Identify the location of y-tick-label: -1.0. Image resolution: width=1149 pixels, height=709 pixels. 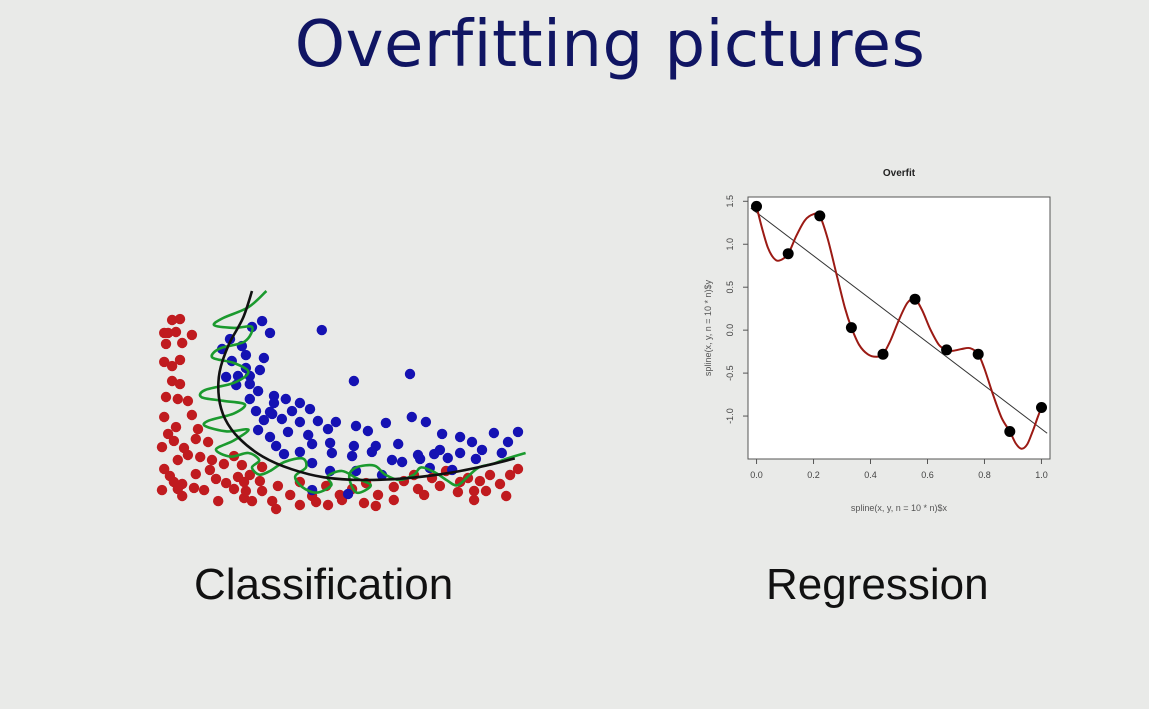
(730, 416).